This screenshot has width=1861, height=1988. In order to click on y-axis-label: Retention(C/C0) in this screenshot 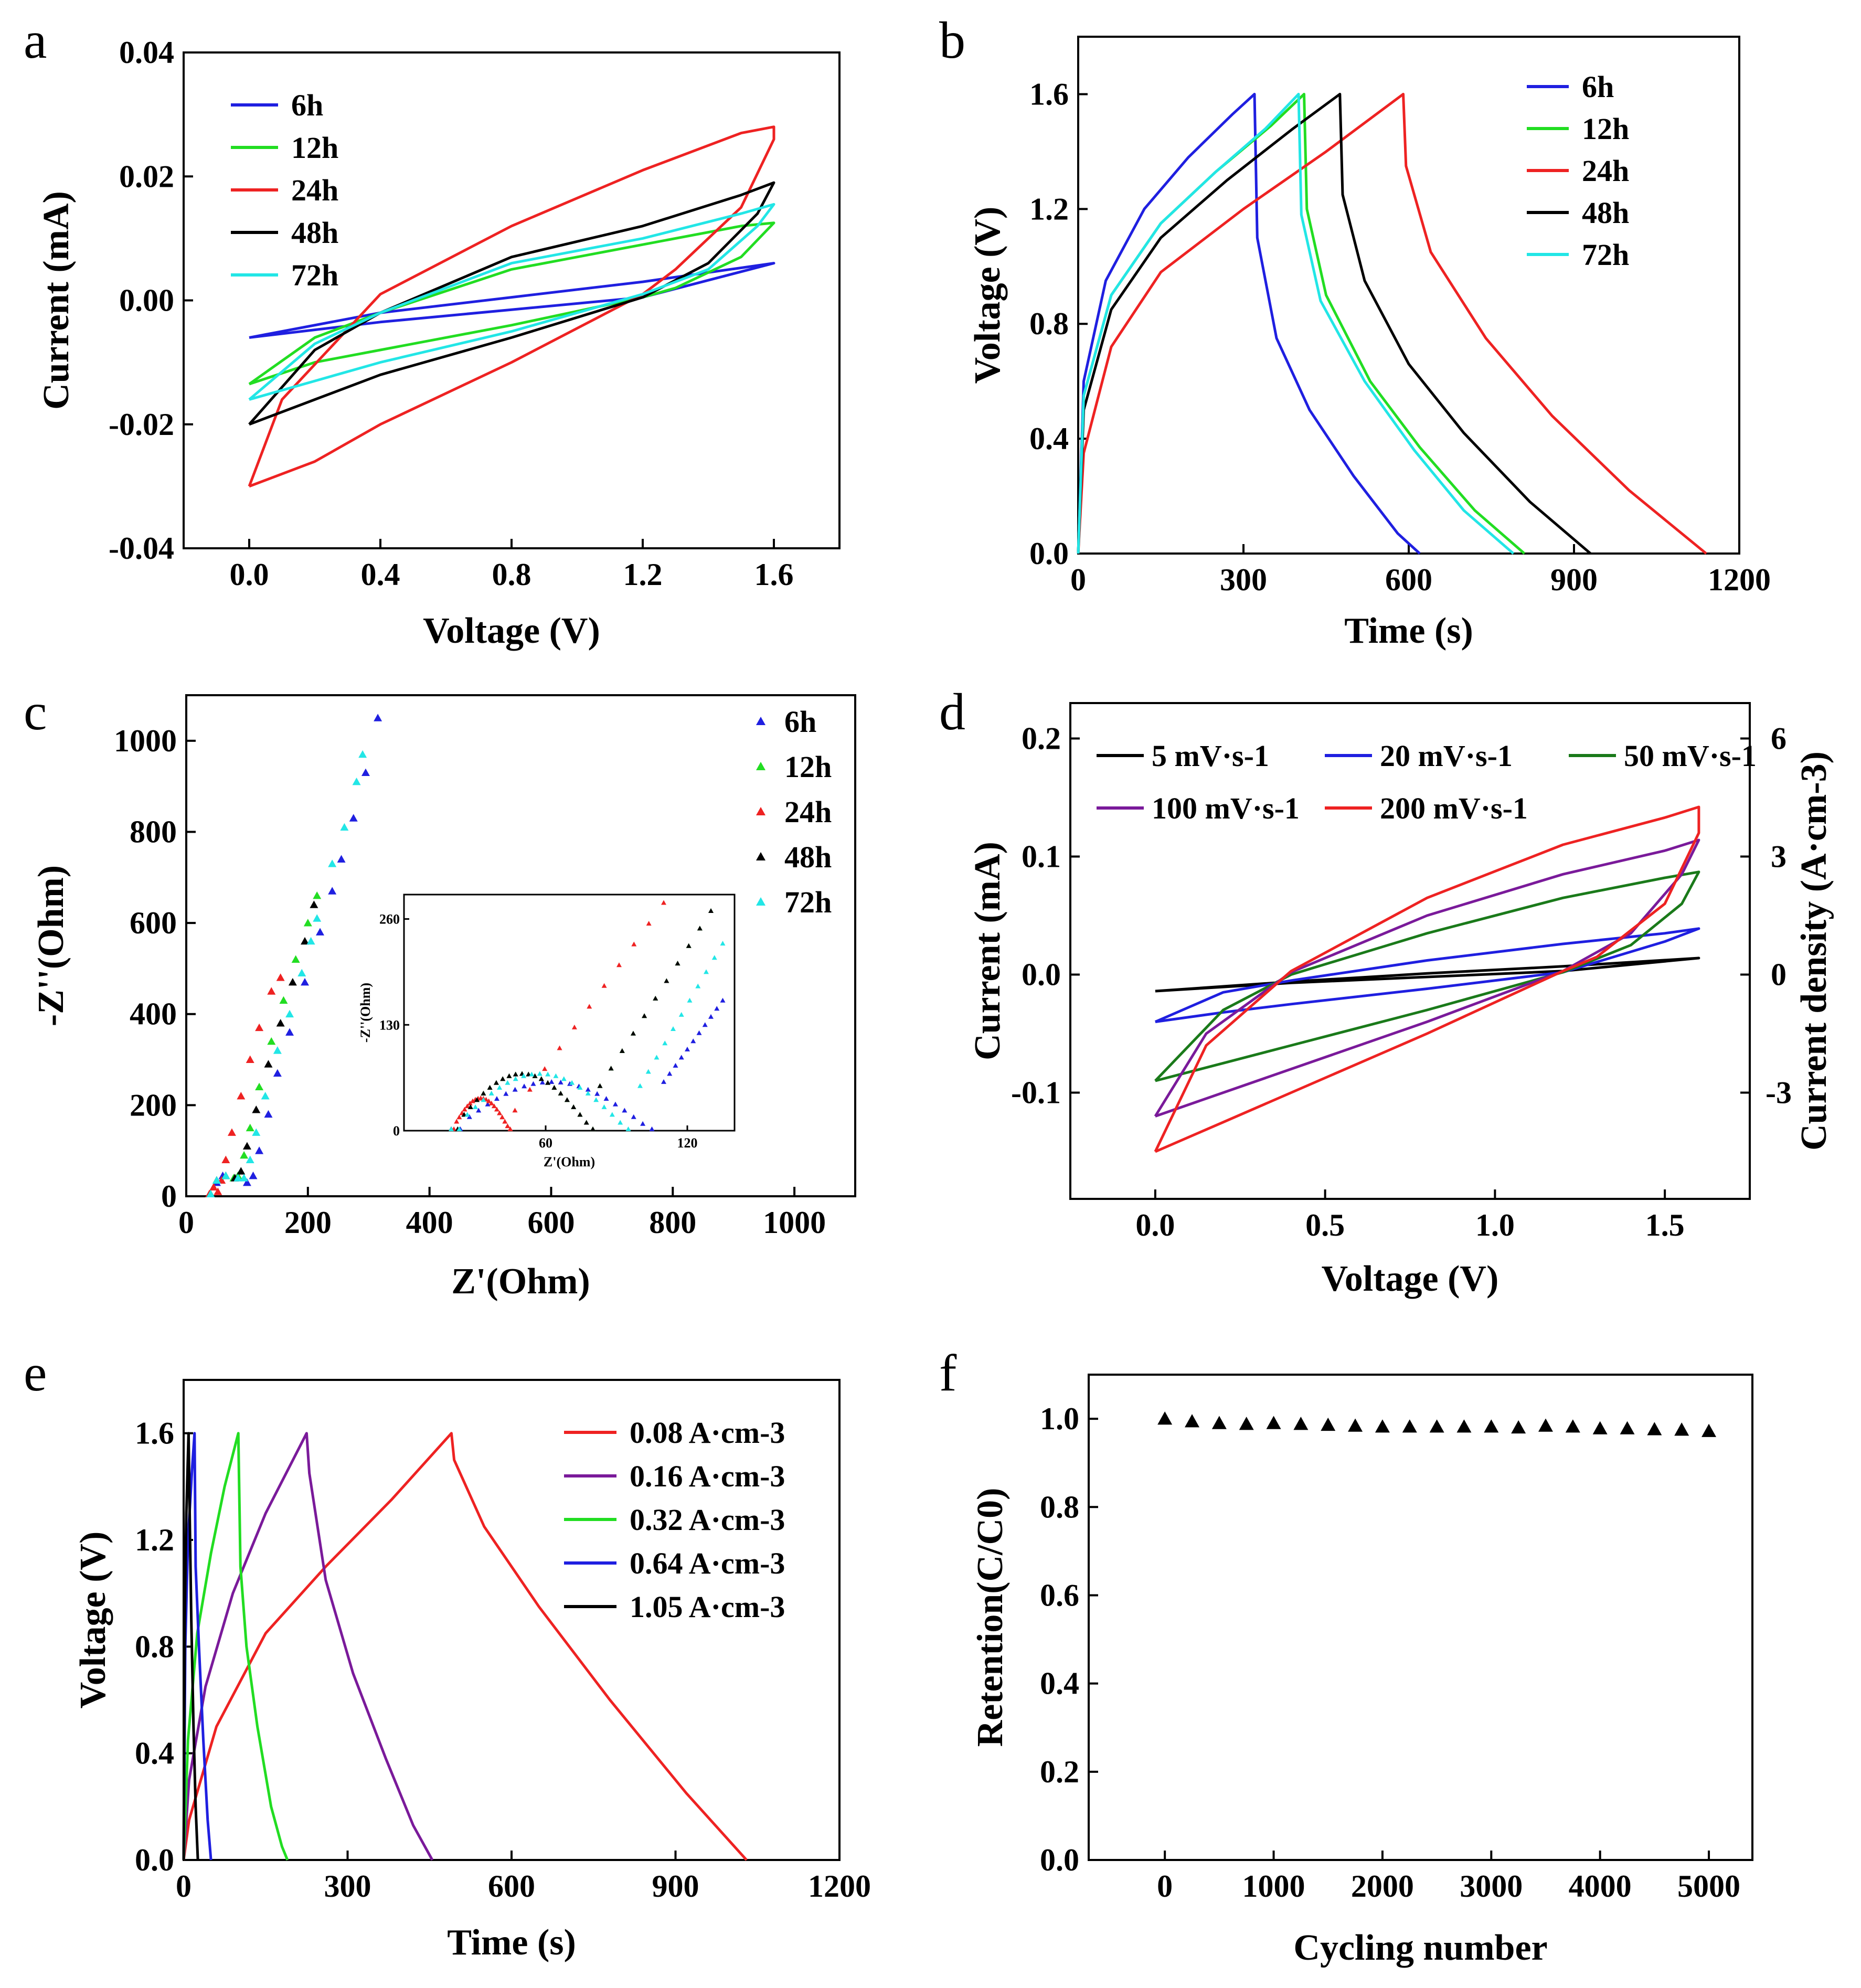, I will do `click(990, 1618)`.